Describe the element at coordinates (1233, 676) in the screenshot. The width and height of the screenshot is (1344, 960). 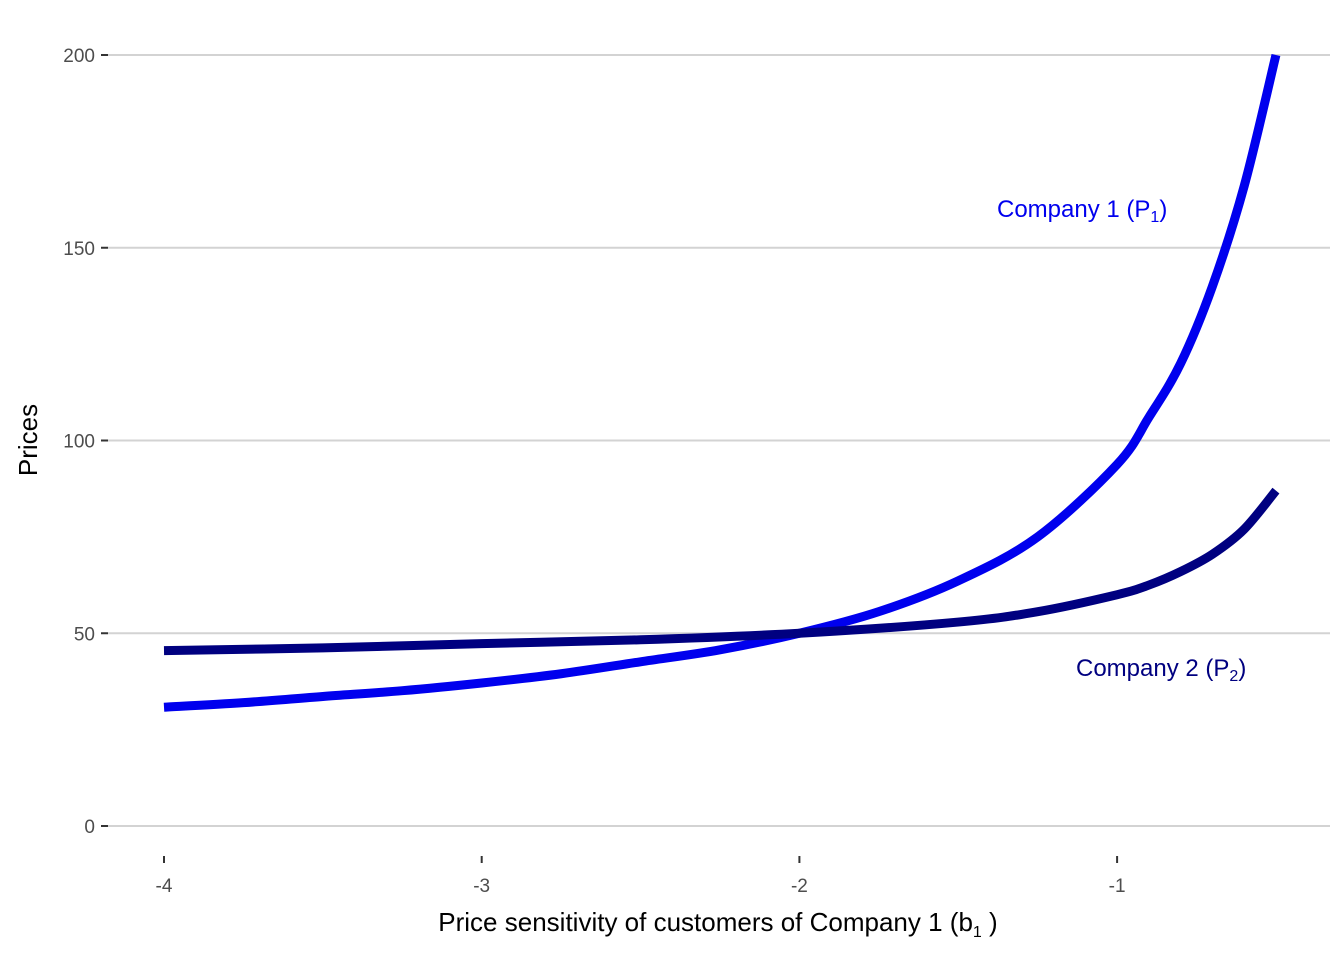
I see `annotation-company-2-sub: 2` at that location.